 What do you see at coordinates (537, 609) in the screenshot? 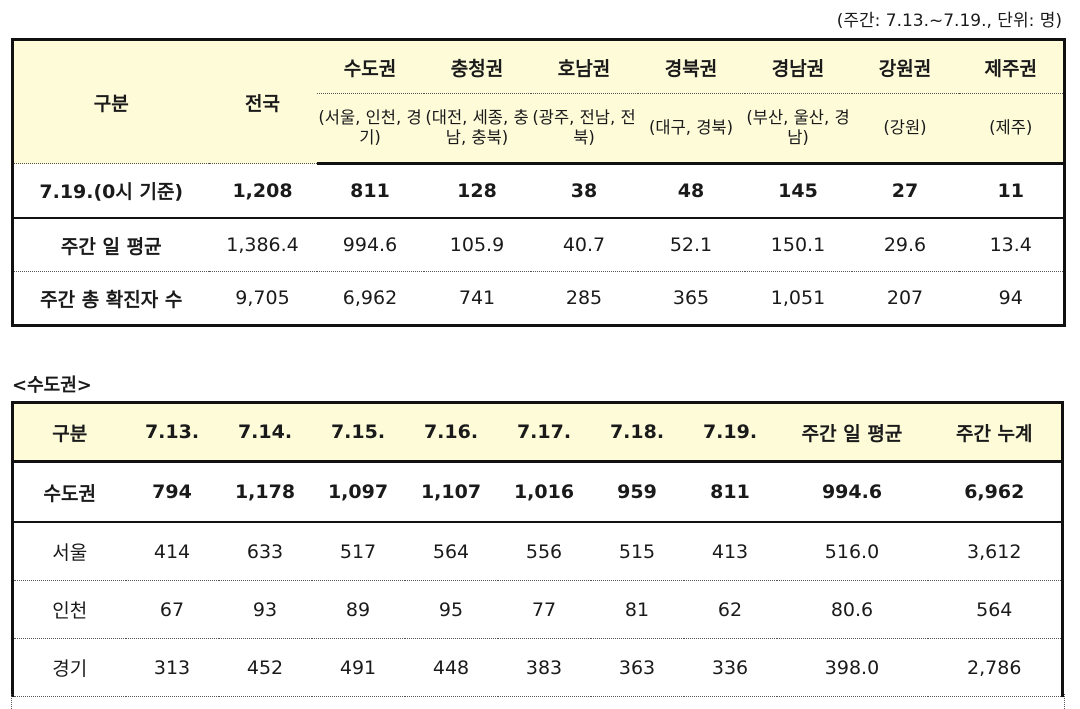
I see `table-row: 인천 67 93 89 95 77 81 62 80.6 564` at bounding box center [537, 609].